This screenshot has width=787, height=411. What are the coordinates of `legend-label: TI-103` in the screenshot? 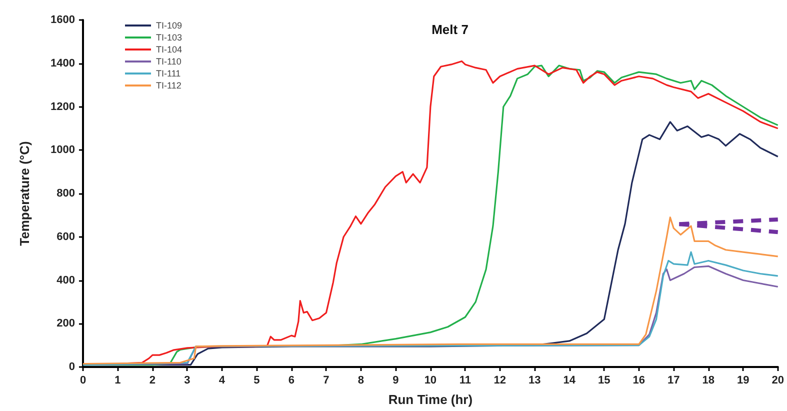 It's located at (169, 37).